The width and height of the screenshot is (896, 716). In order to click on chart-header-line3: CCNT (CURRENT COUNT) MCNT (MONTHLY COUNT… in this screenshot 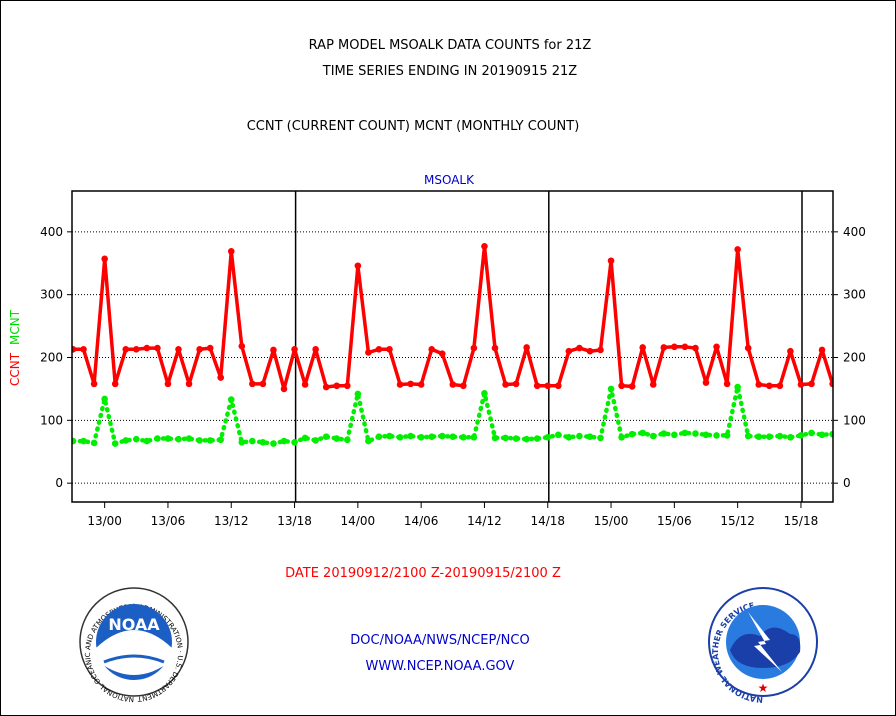, I will do `click(413, 126)`.